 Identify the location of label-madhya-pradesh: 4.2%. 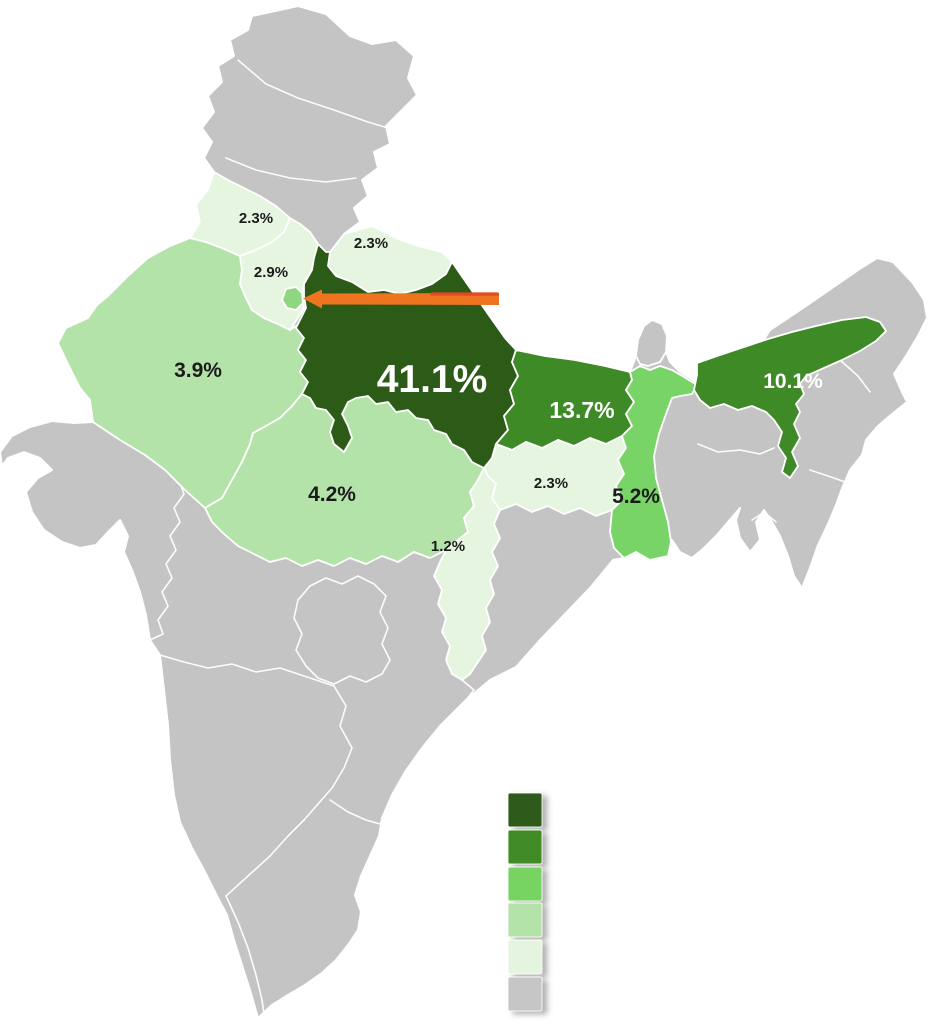
(332, 494).